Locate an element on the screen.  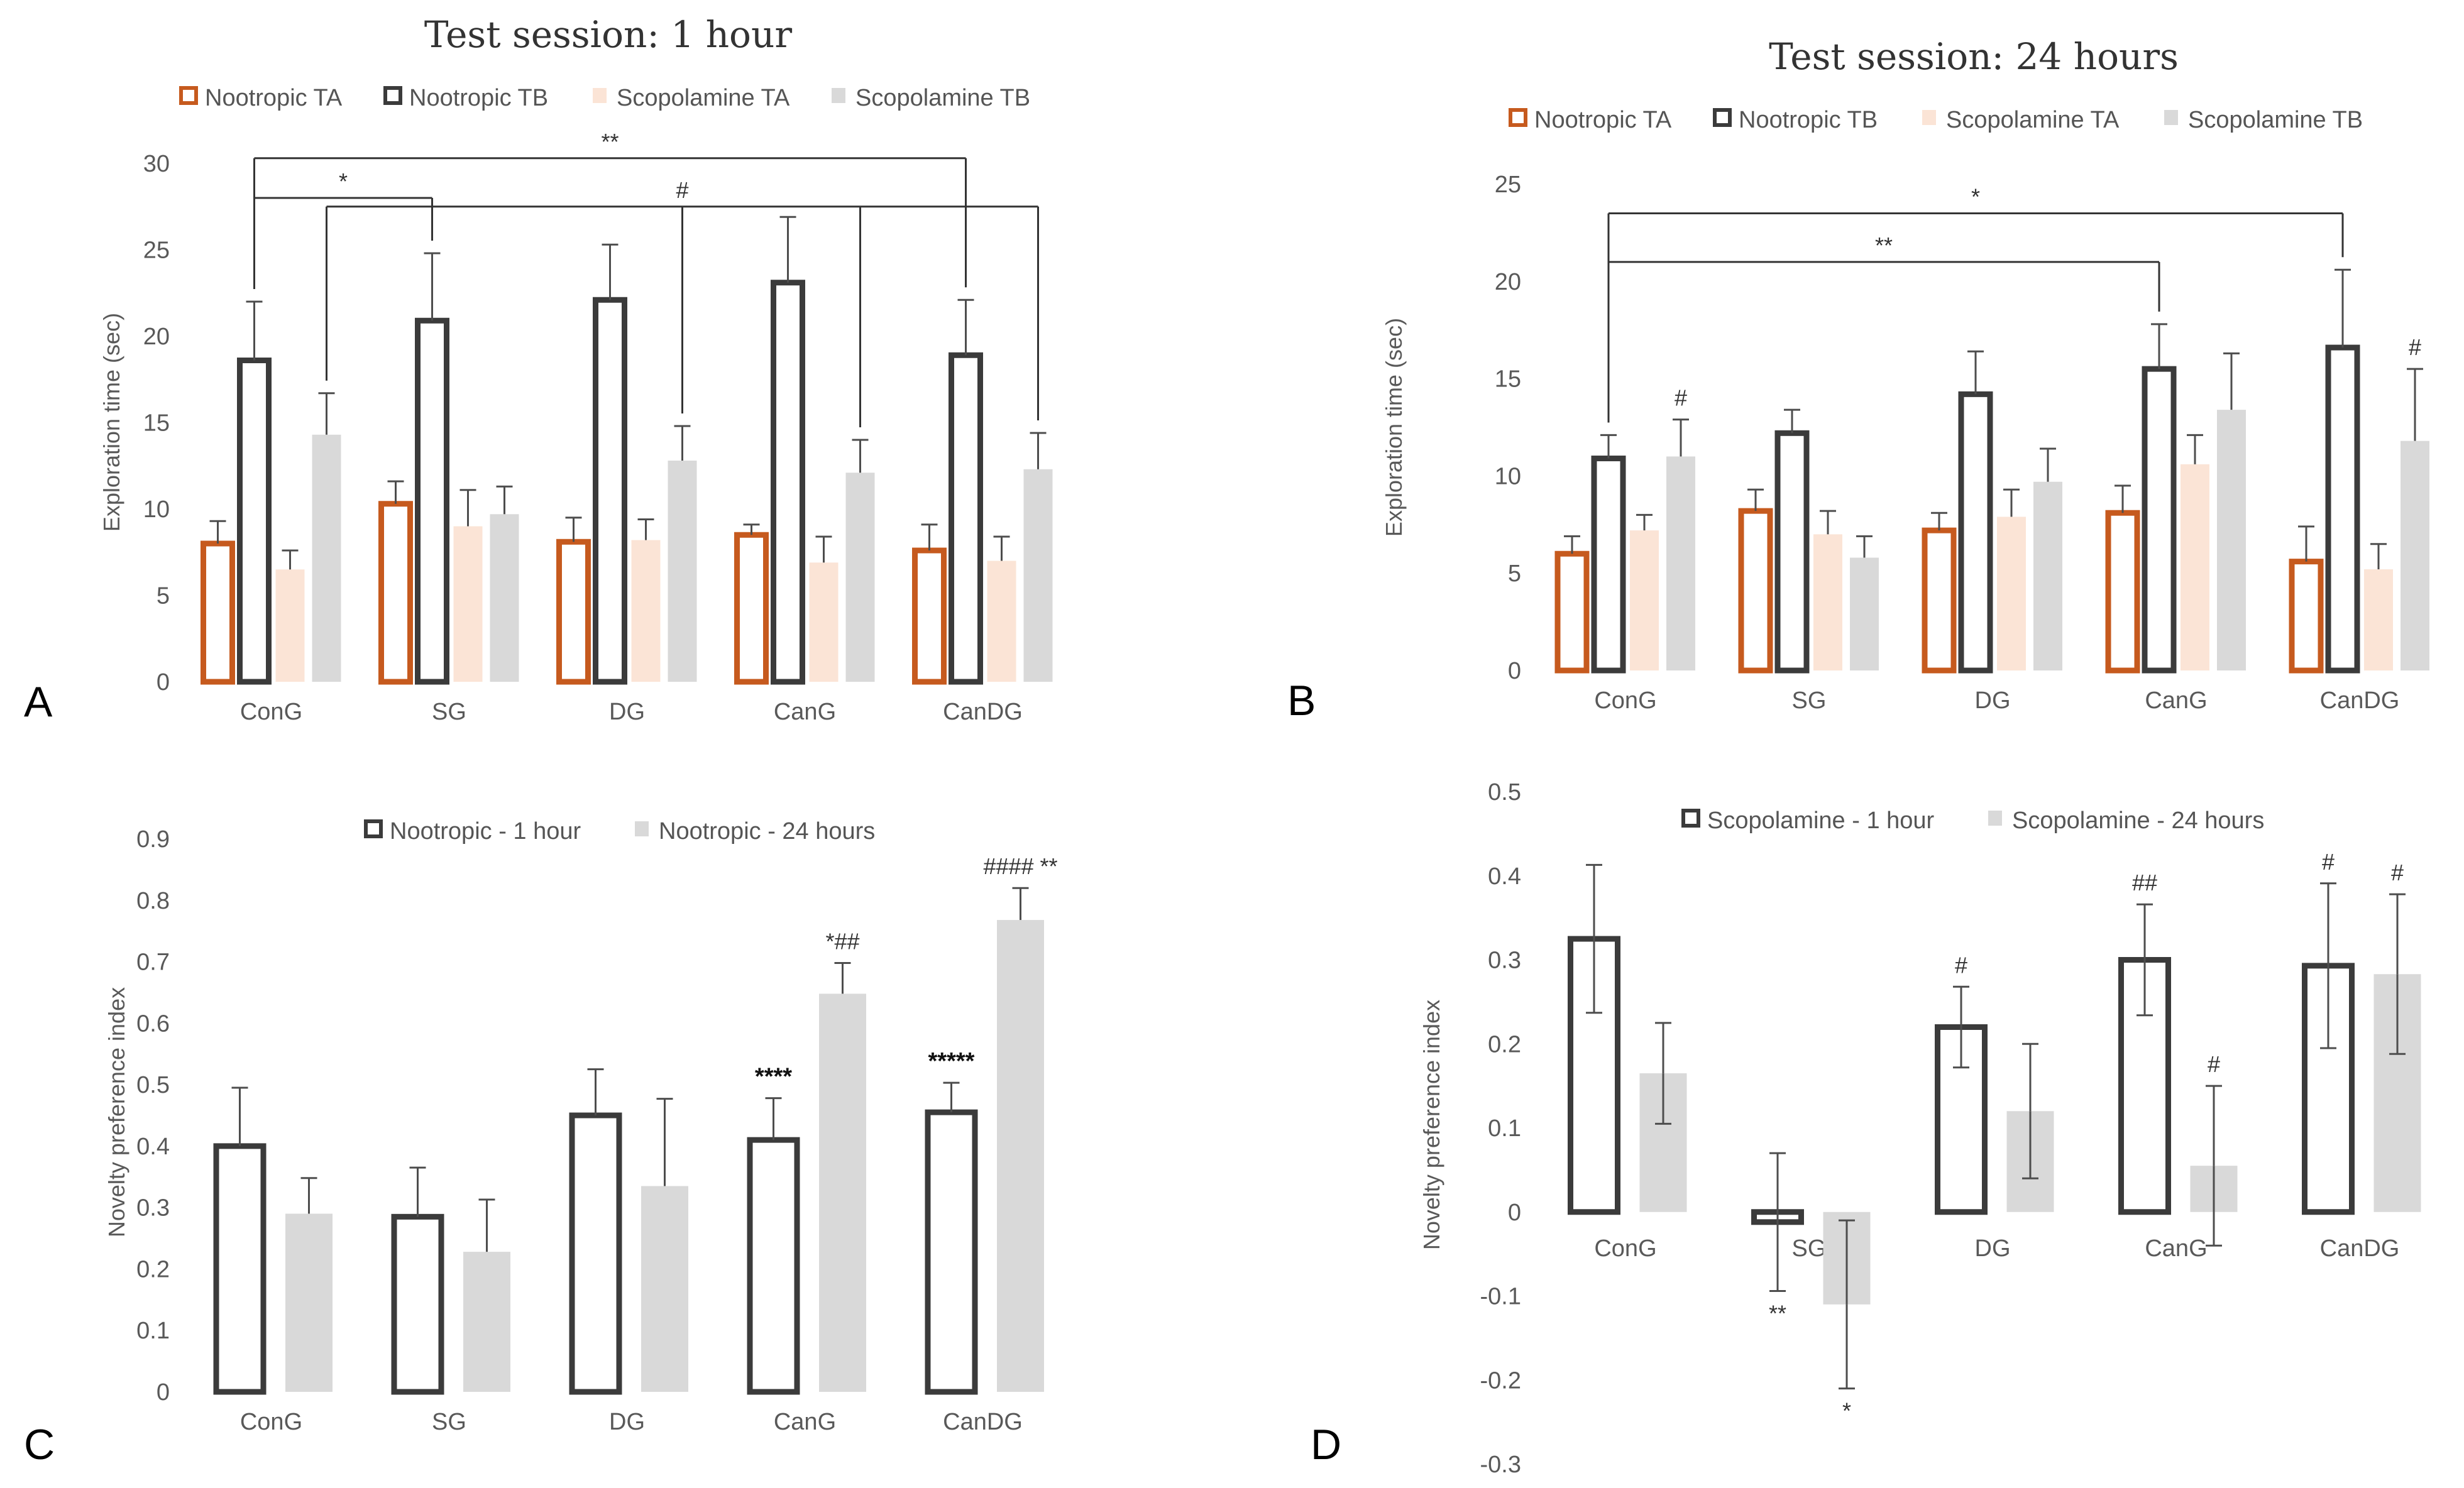
y-tick-label: 0.7 is located at coordinates (153, 962).